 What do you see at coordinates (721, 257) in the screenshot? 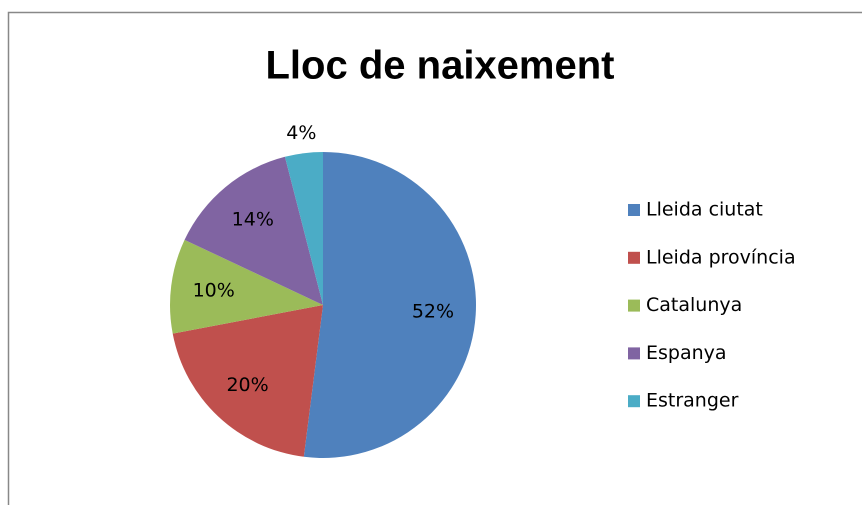
I see `legend-label: Lleida província` at bounding box center [721, 257].